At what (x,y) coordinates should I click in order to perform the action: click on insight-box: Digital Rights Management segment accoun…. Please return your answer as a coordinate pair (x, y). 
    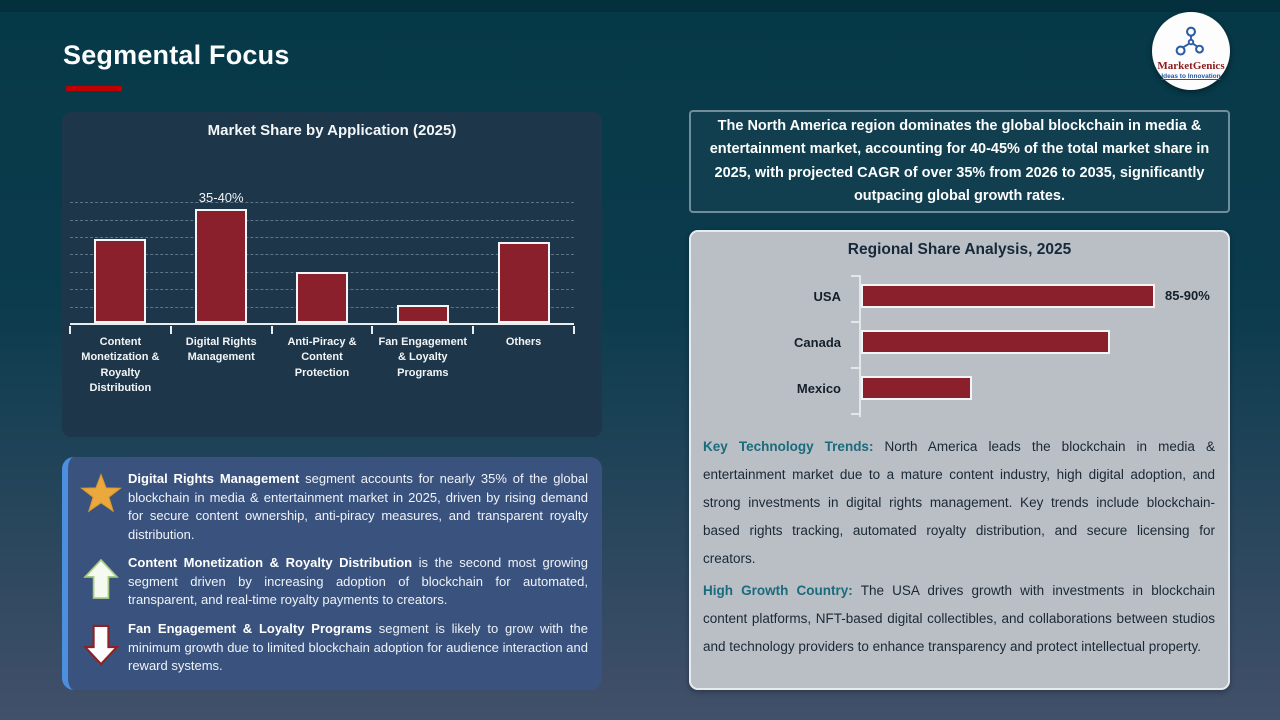
    Looking at the image, I should click on (332, 573).